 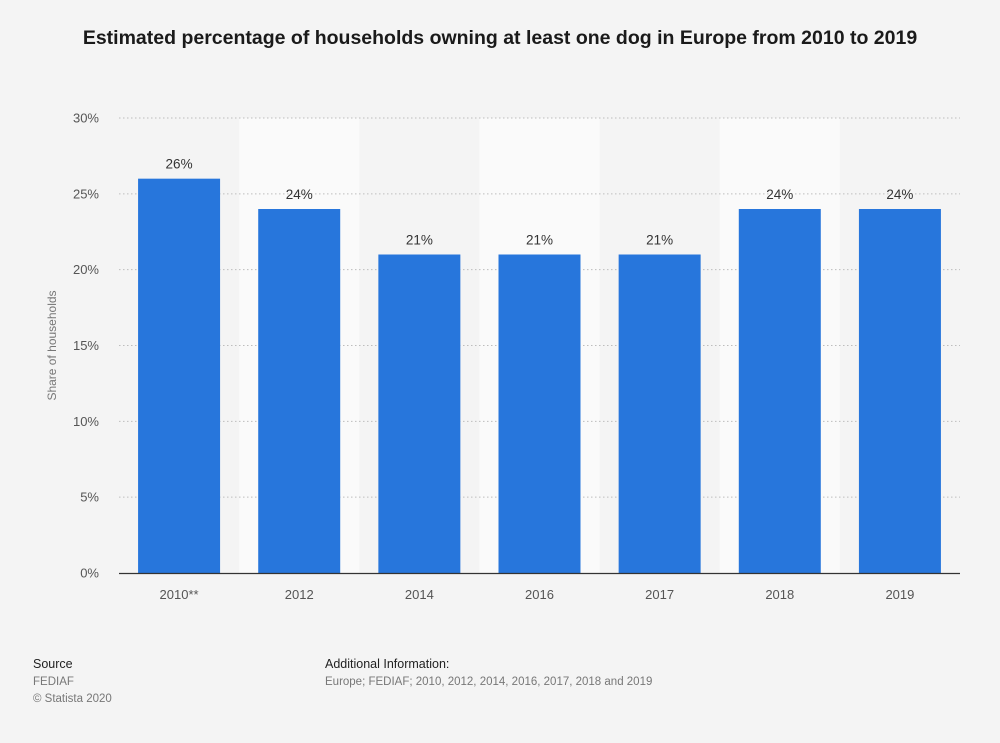 What do you see at coordinates (540, 202) in the screenshot?
I see `data-labels: 26% 24% 21% 21% 21% 24% 24%` at bounding box center [540, 202].